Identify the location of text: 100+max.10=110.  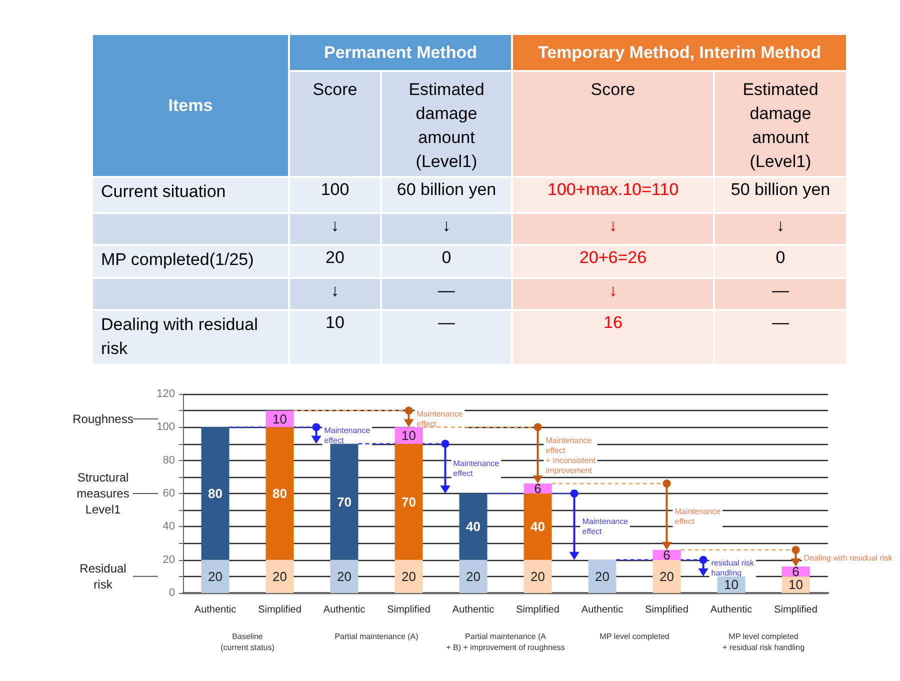
(613, 189).